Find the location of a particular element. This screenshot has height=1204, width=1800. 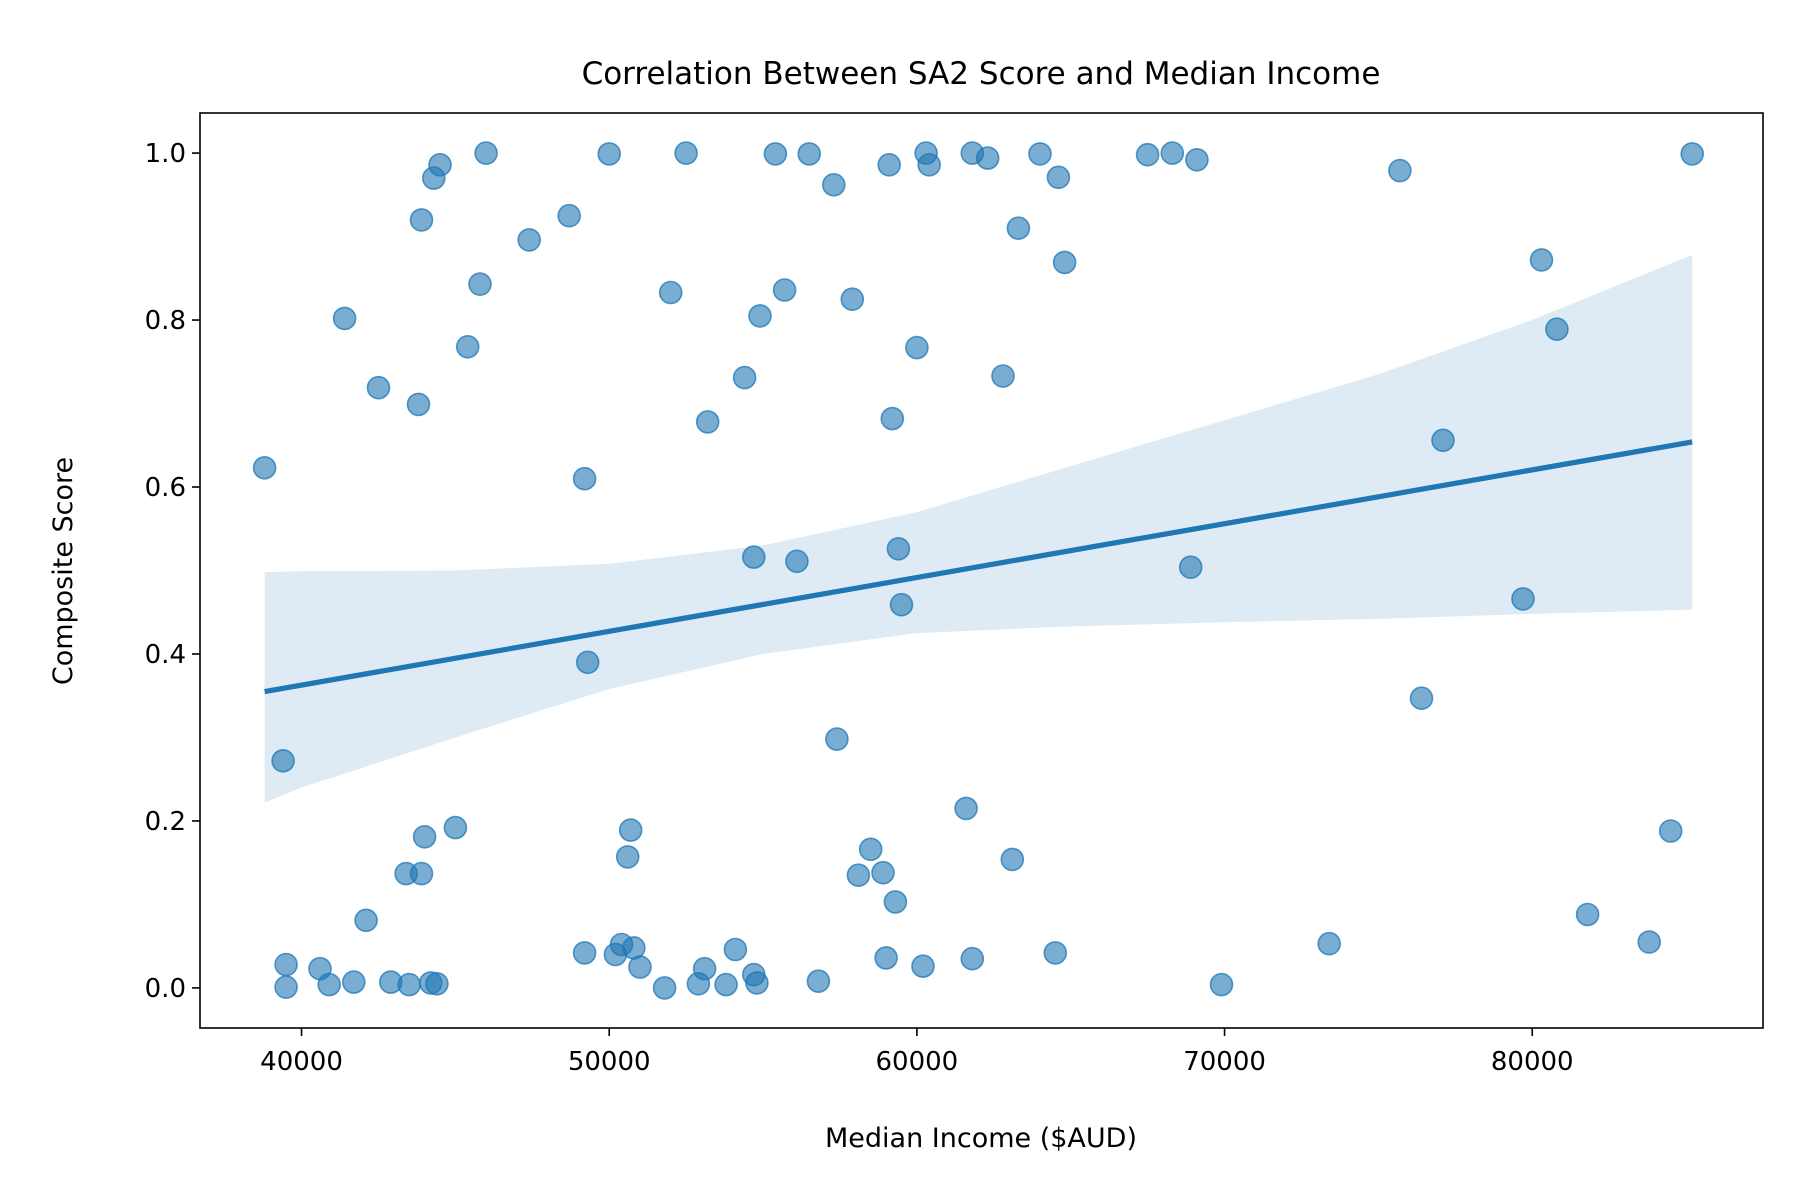

y-tick-label: 0.8 is located at coordinates (165, 321).